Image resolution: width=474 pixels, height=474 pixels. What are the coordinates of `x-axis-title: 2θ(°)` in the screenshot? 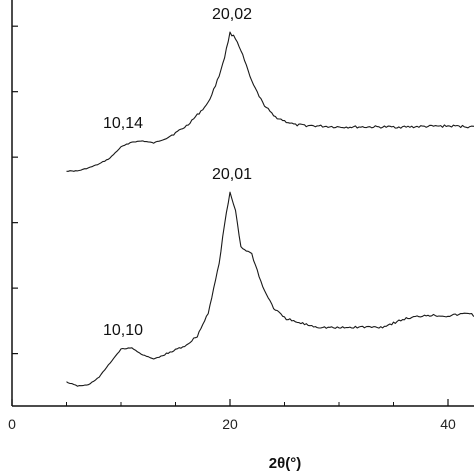 It's located at (285, 463).